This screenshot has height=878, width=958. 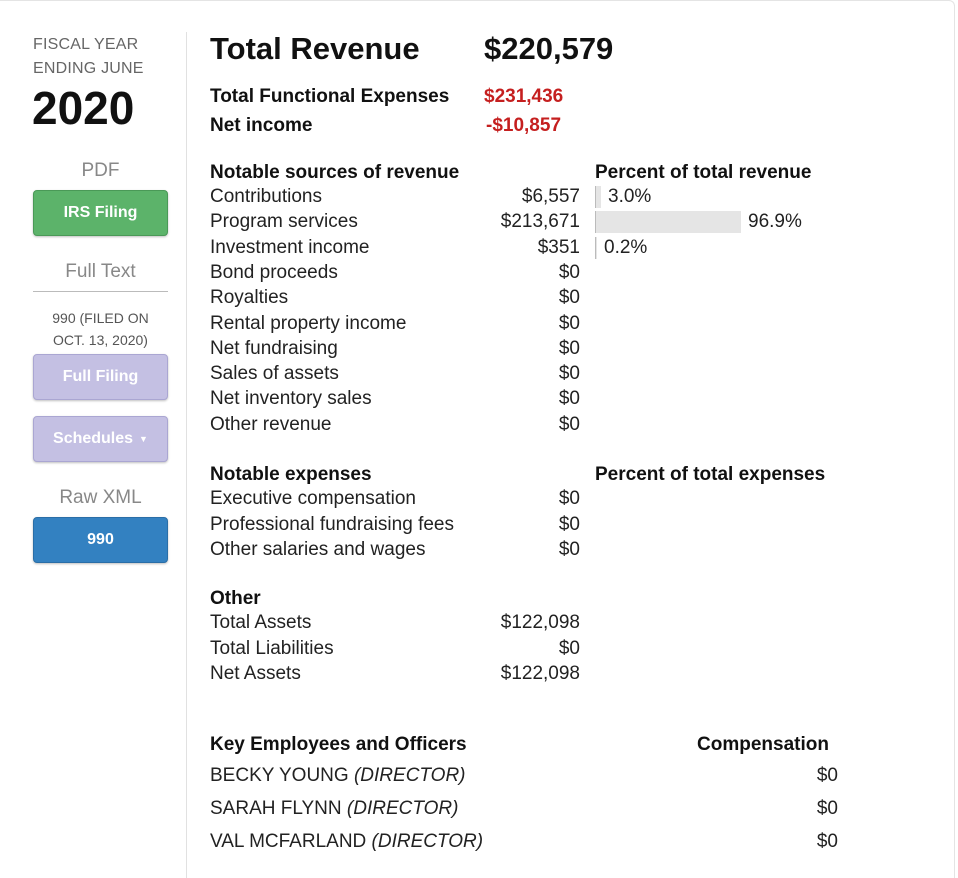 What do you see at coordinates (249, 297) in the screenshot?
I see `revenue-row-label: Royalties` at bounding box center [249, 297].